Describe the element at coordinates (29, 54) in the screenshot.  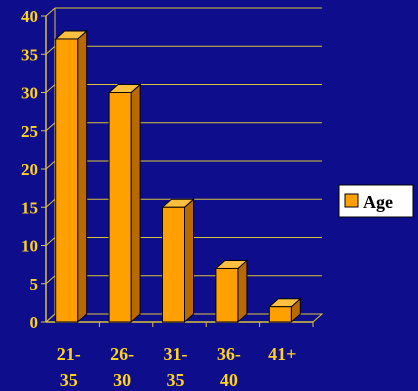
I see `y-tick-label: 35` at that location.